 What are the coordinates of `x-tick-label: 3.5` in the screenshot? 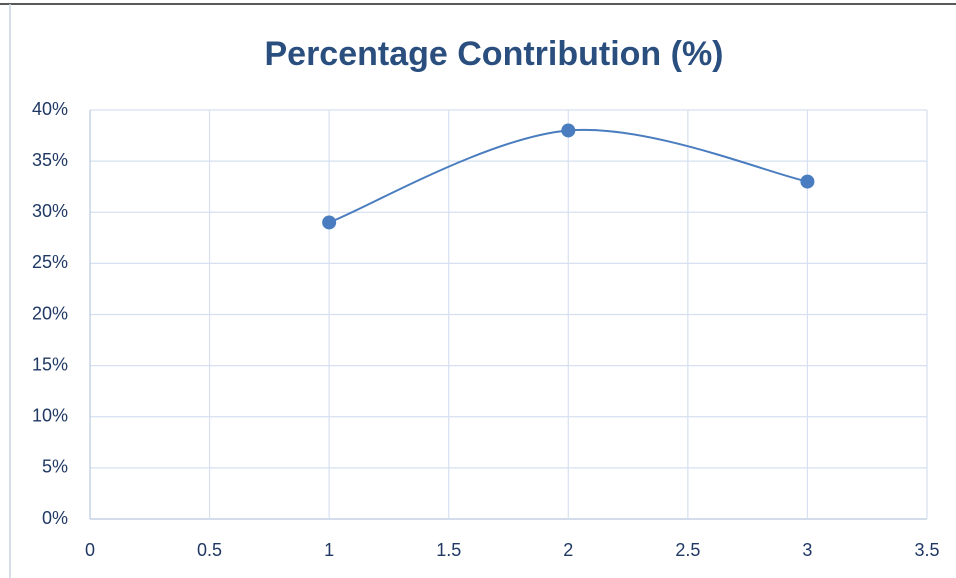 It's located at (926, 550).